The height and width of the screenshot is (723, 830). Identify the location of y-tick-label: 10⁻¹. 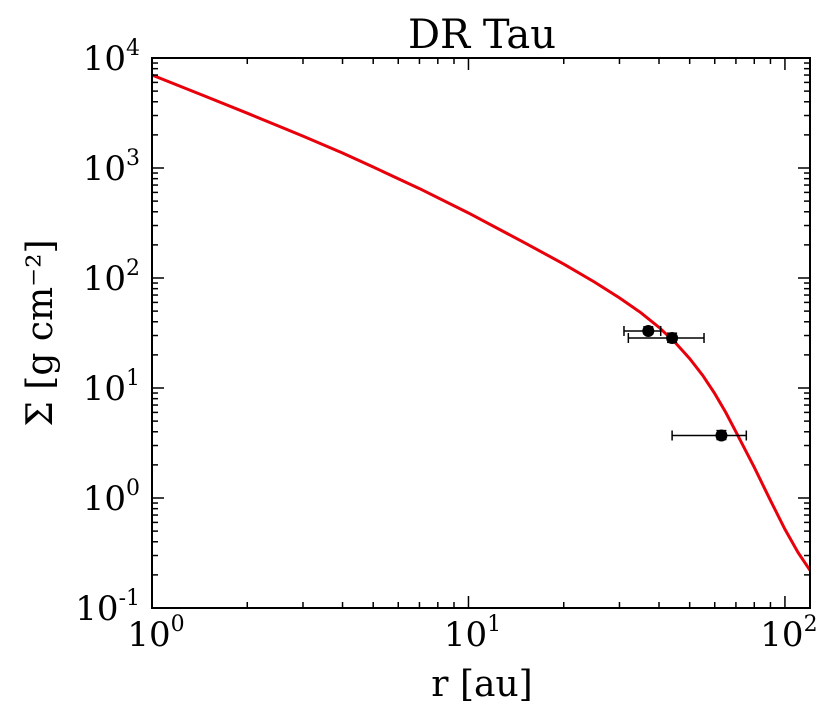
(107, 607).